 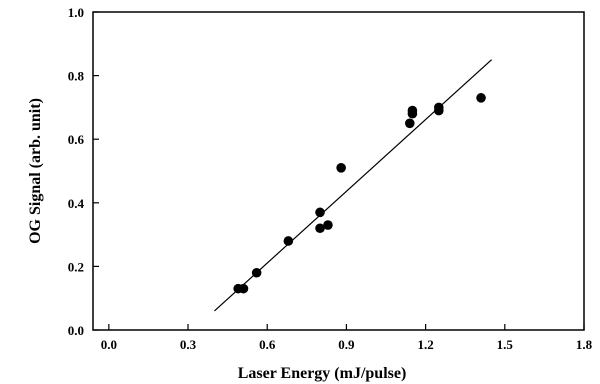 I want to click on x-axis-title: Laser Energy (mJ/pulse), so click(x=322, y=373).